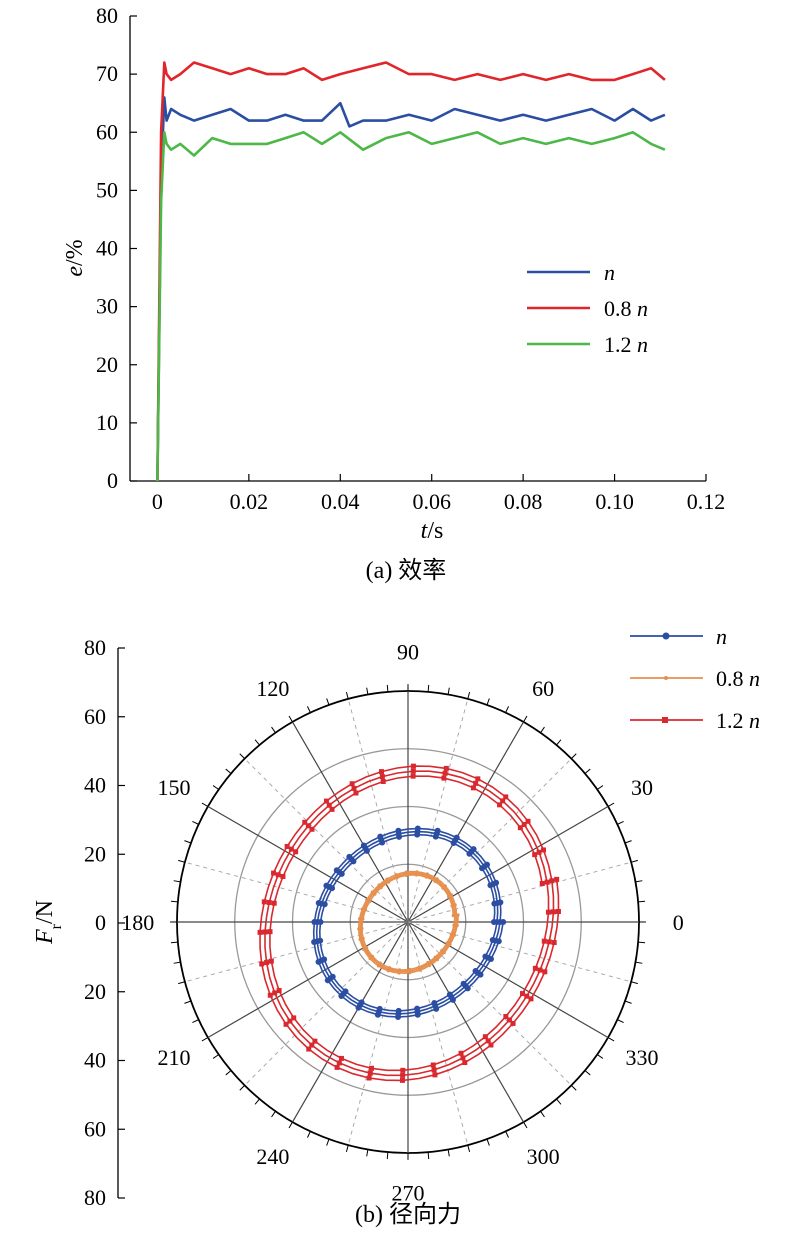 The width and height of the screenshot is (800, 1236). I want to click on left-tick-label: 80, so click(95, 647).